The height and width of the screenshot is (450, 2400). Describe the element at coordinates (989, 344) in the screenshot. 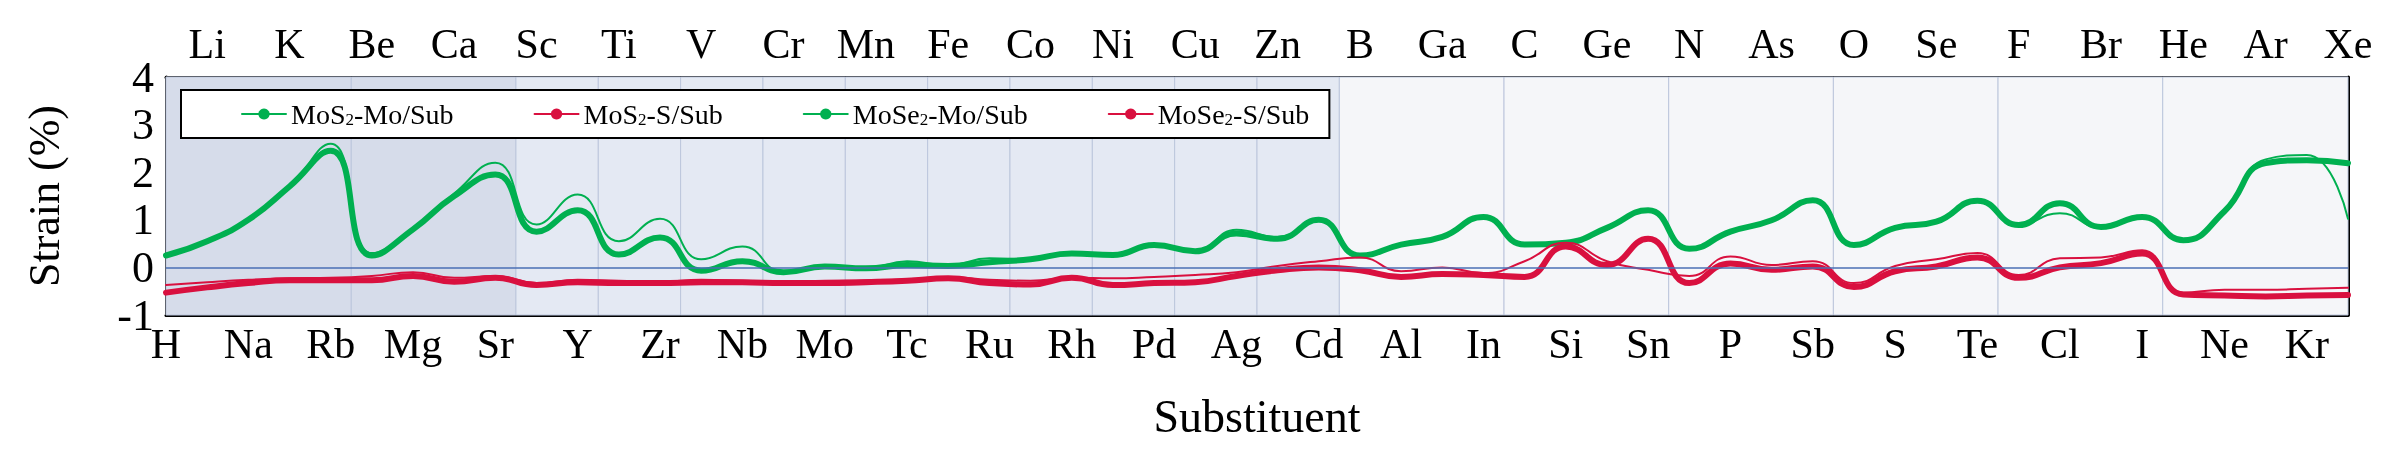

I see `x-tick-label: Ru` at that location.